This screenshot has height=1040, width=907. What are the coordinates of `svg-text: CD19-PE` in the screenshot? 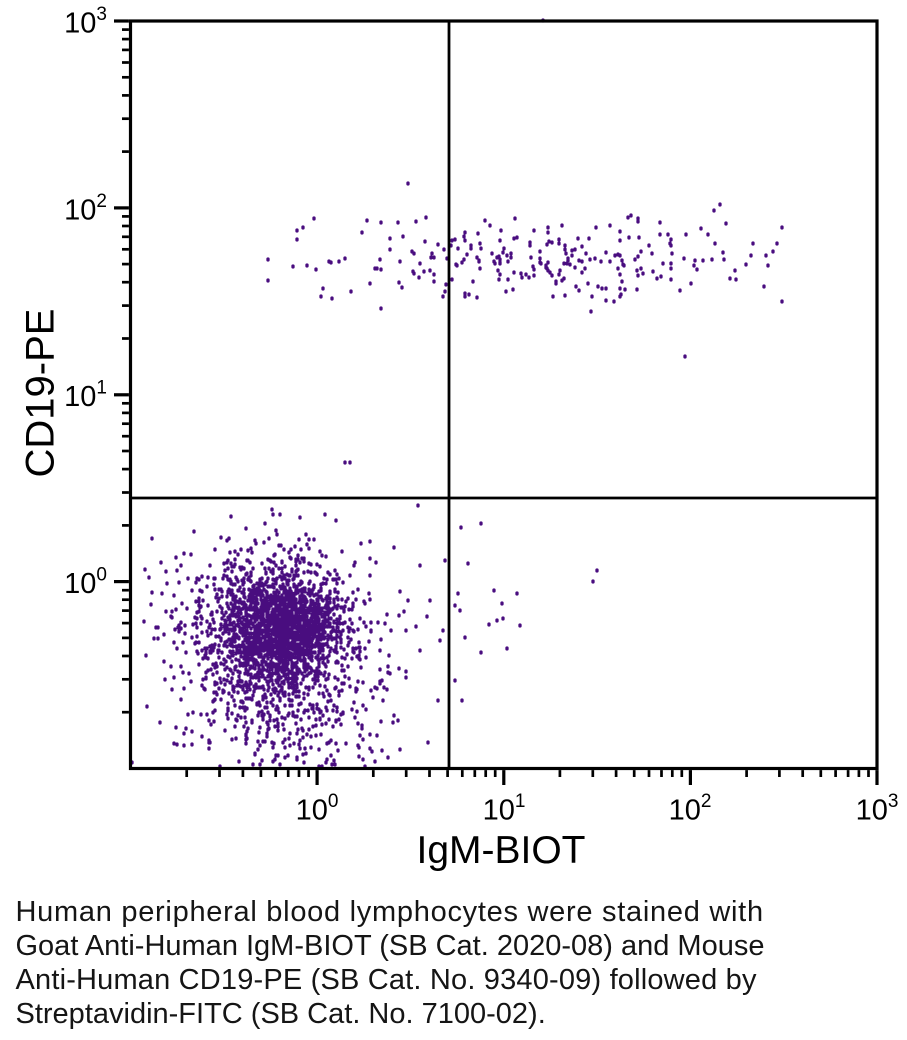 It's located at (41, 393).